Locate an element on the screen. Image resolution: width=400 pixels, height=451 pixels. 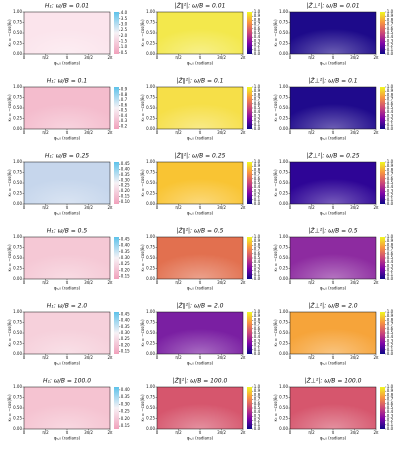
panel-title: H₁: ω/B = 0.5 is located at coordinates (67, 231).